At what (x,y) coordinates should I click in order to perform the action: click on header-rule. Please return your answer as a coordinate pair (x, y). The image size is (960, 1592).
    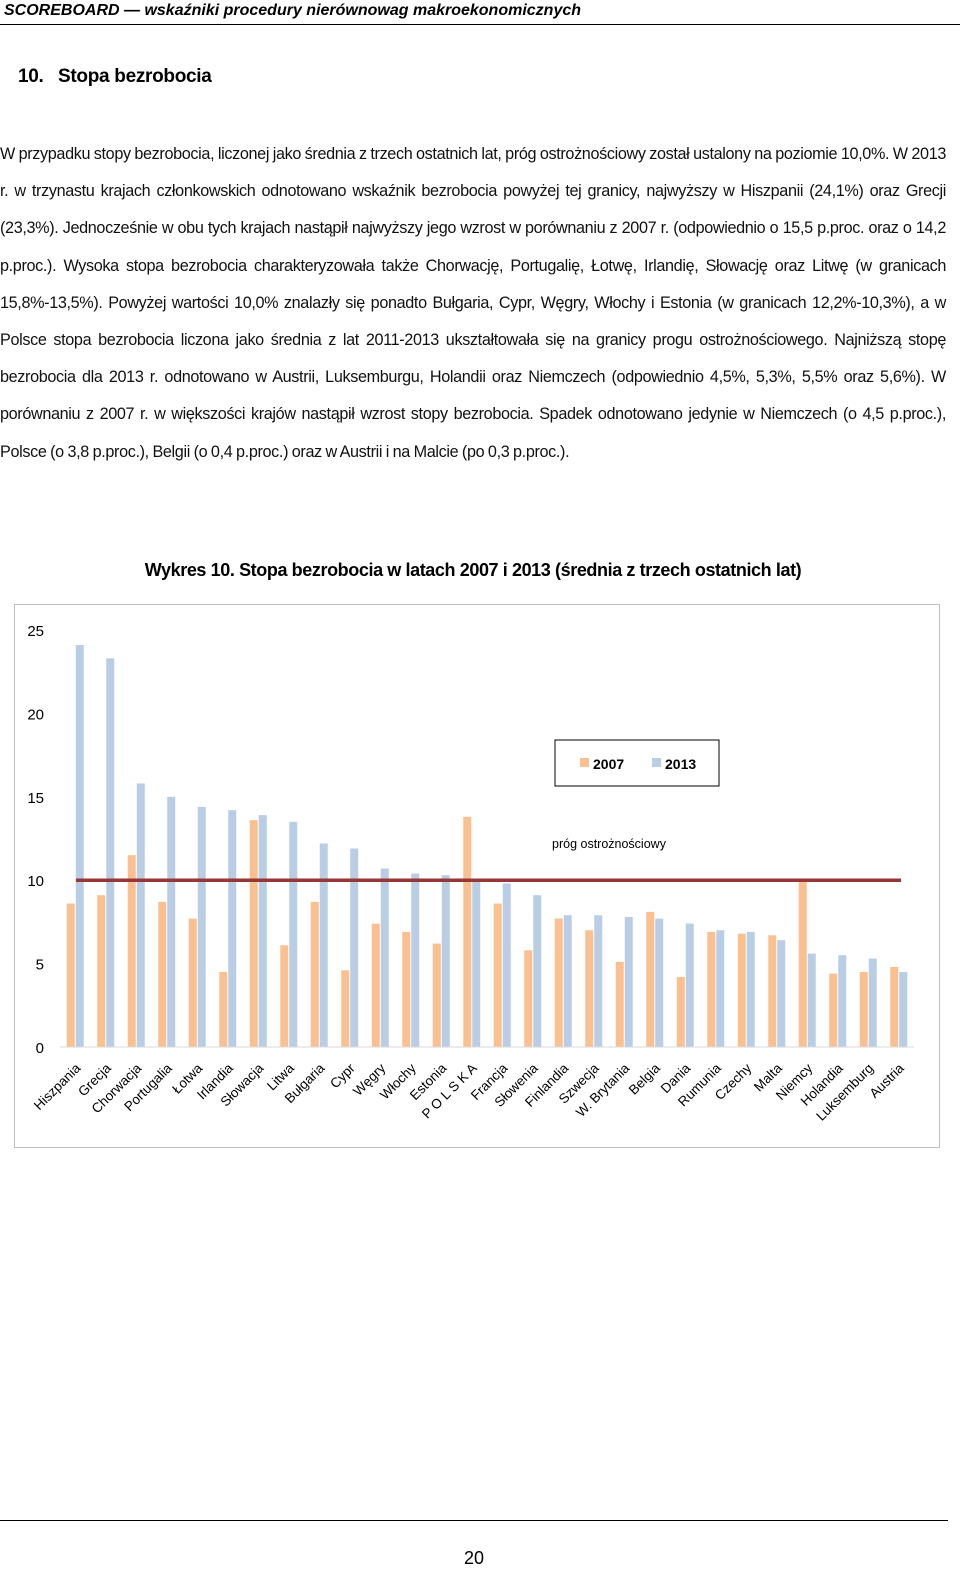
    Looking at the image, I should click on (480, 24).